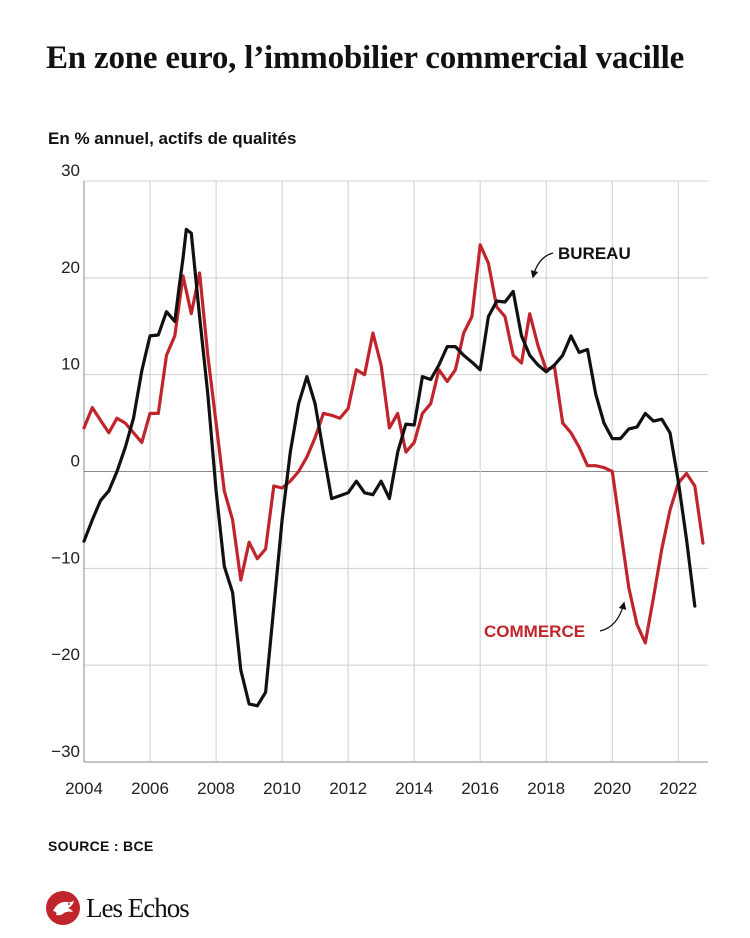 The height and width of the screenshot is (938, 750). What do you see at coordinates (65, 751) in the screenshot?
I see `y-tick-label: −30` at bounding box center [65, 751].